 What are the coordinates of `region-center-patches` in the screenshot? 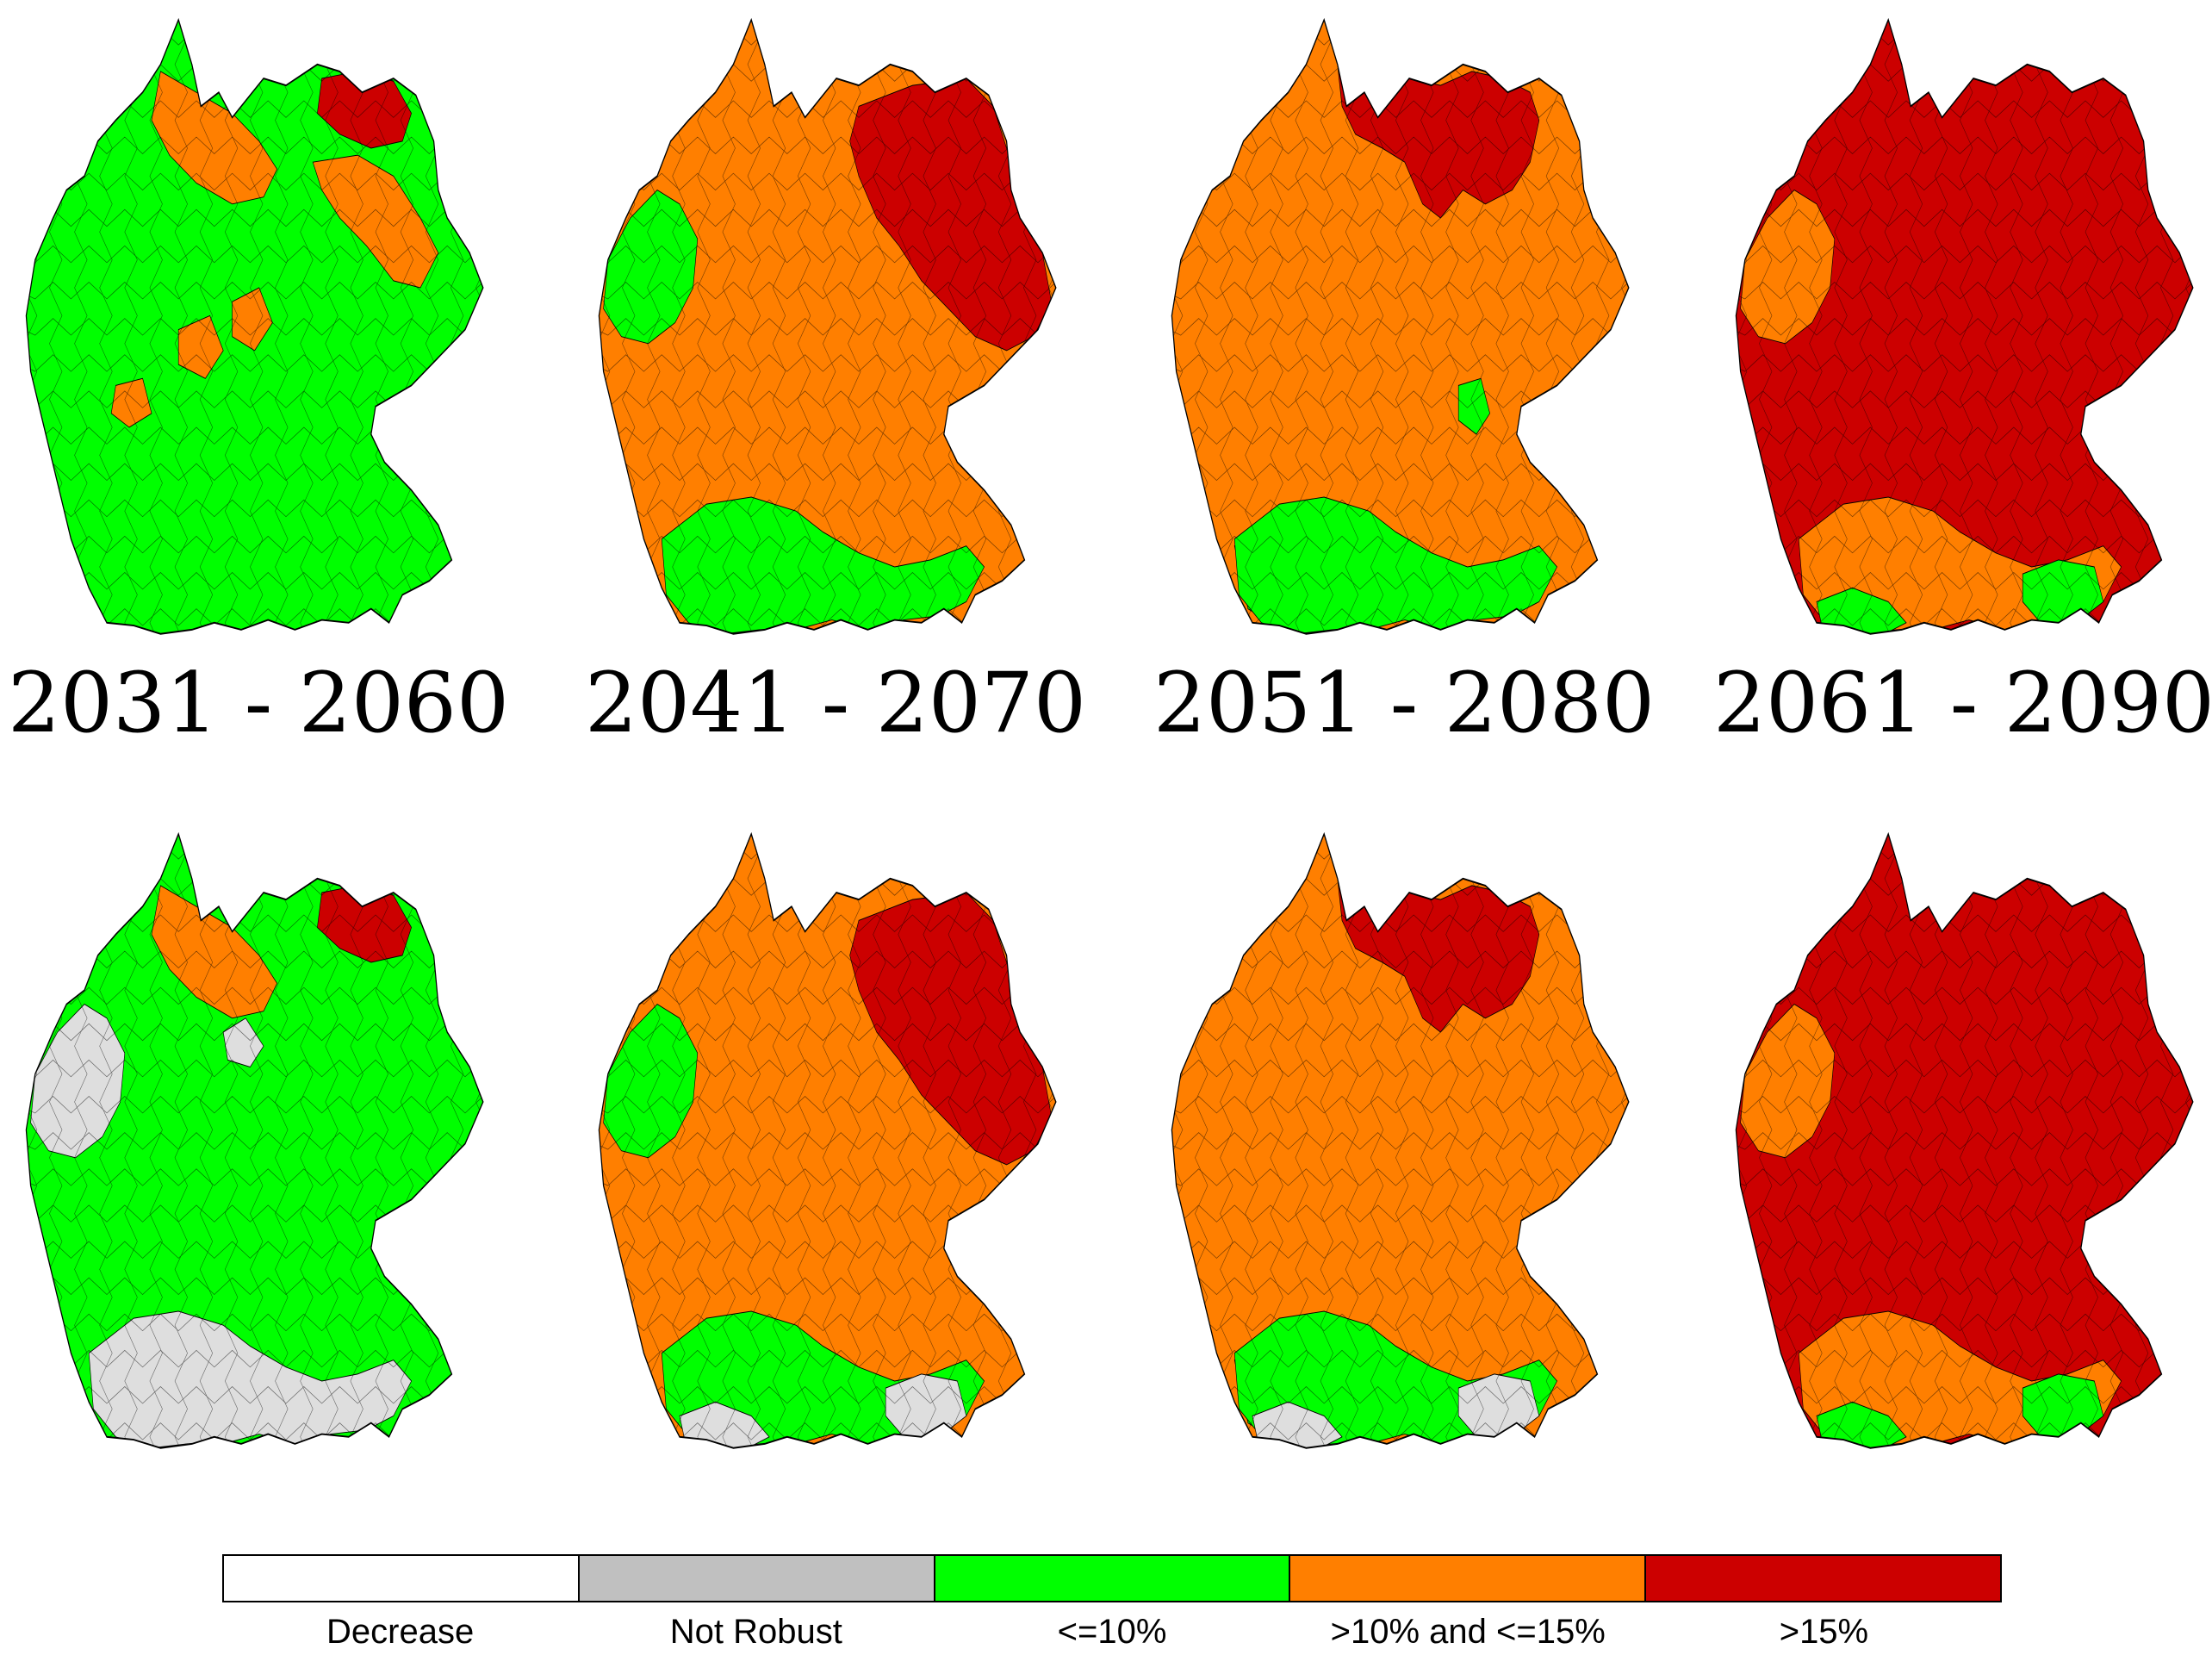 It's located at (191, 358).